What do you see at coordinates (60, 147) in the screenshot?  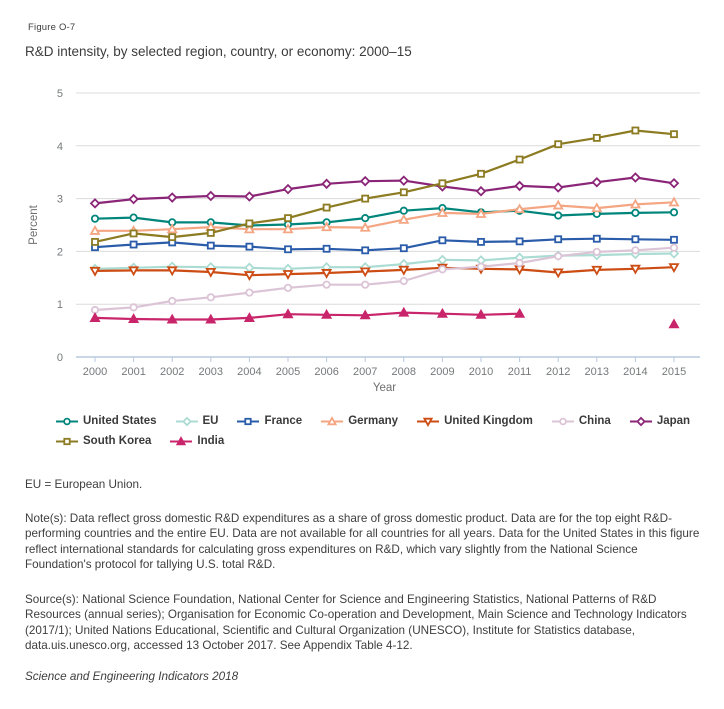 I see `y-tick-label: 4` at bounding box center [60, 147].